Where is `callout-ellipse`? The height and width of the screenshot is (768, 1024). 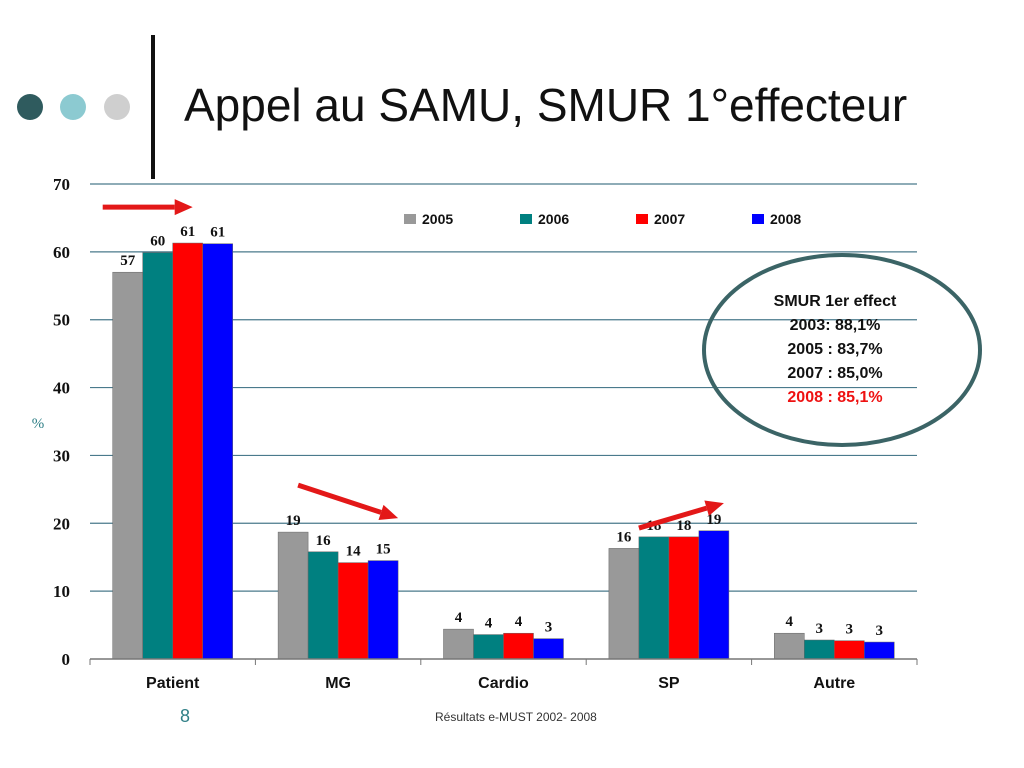 callout-ellipse is located at coordinates (842, 350).